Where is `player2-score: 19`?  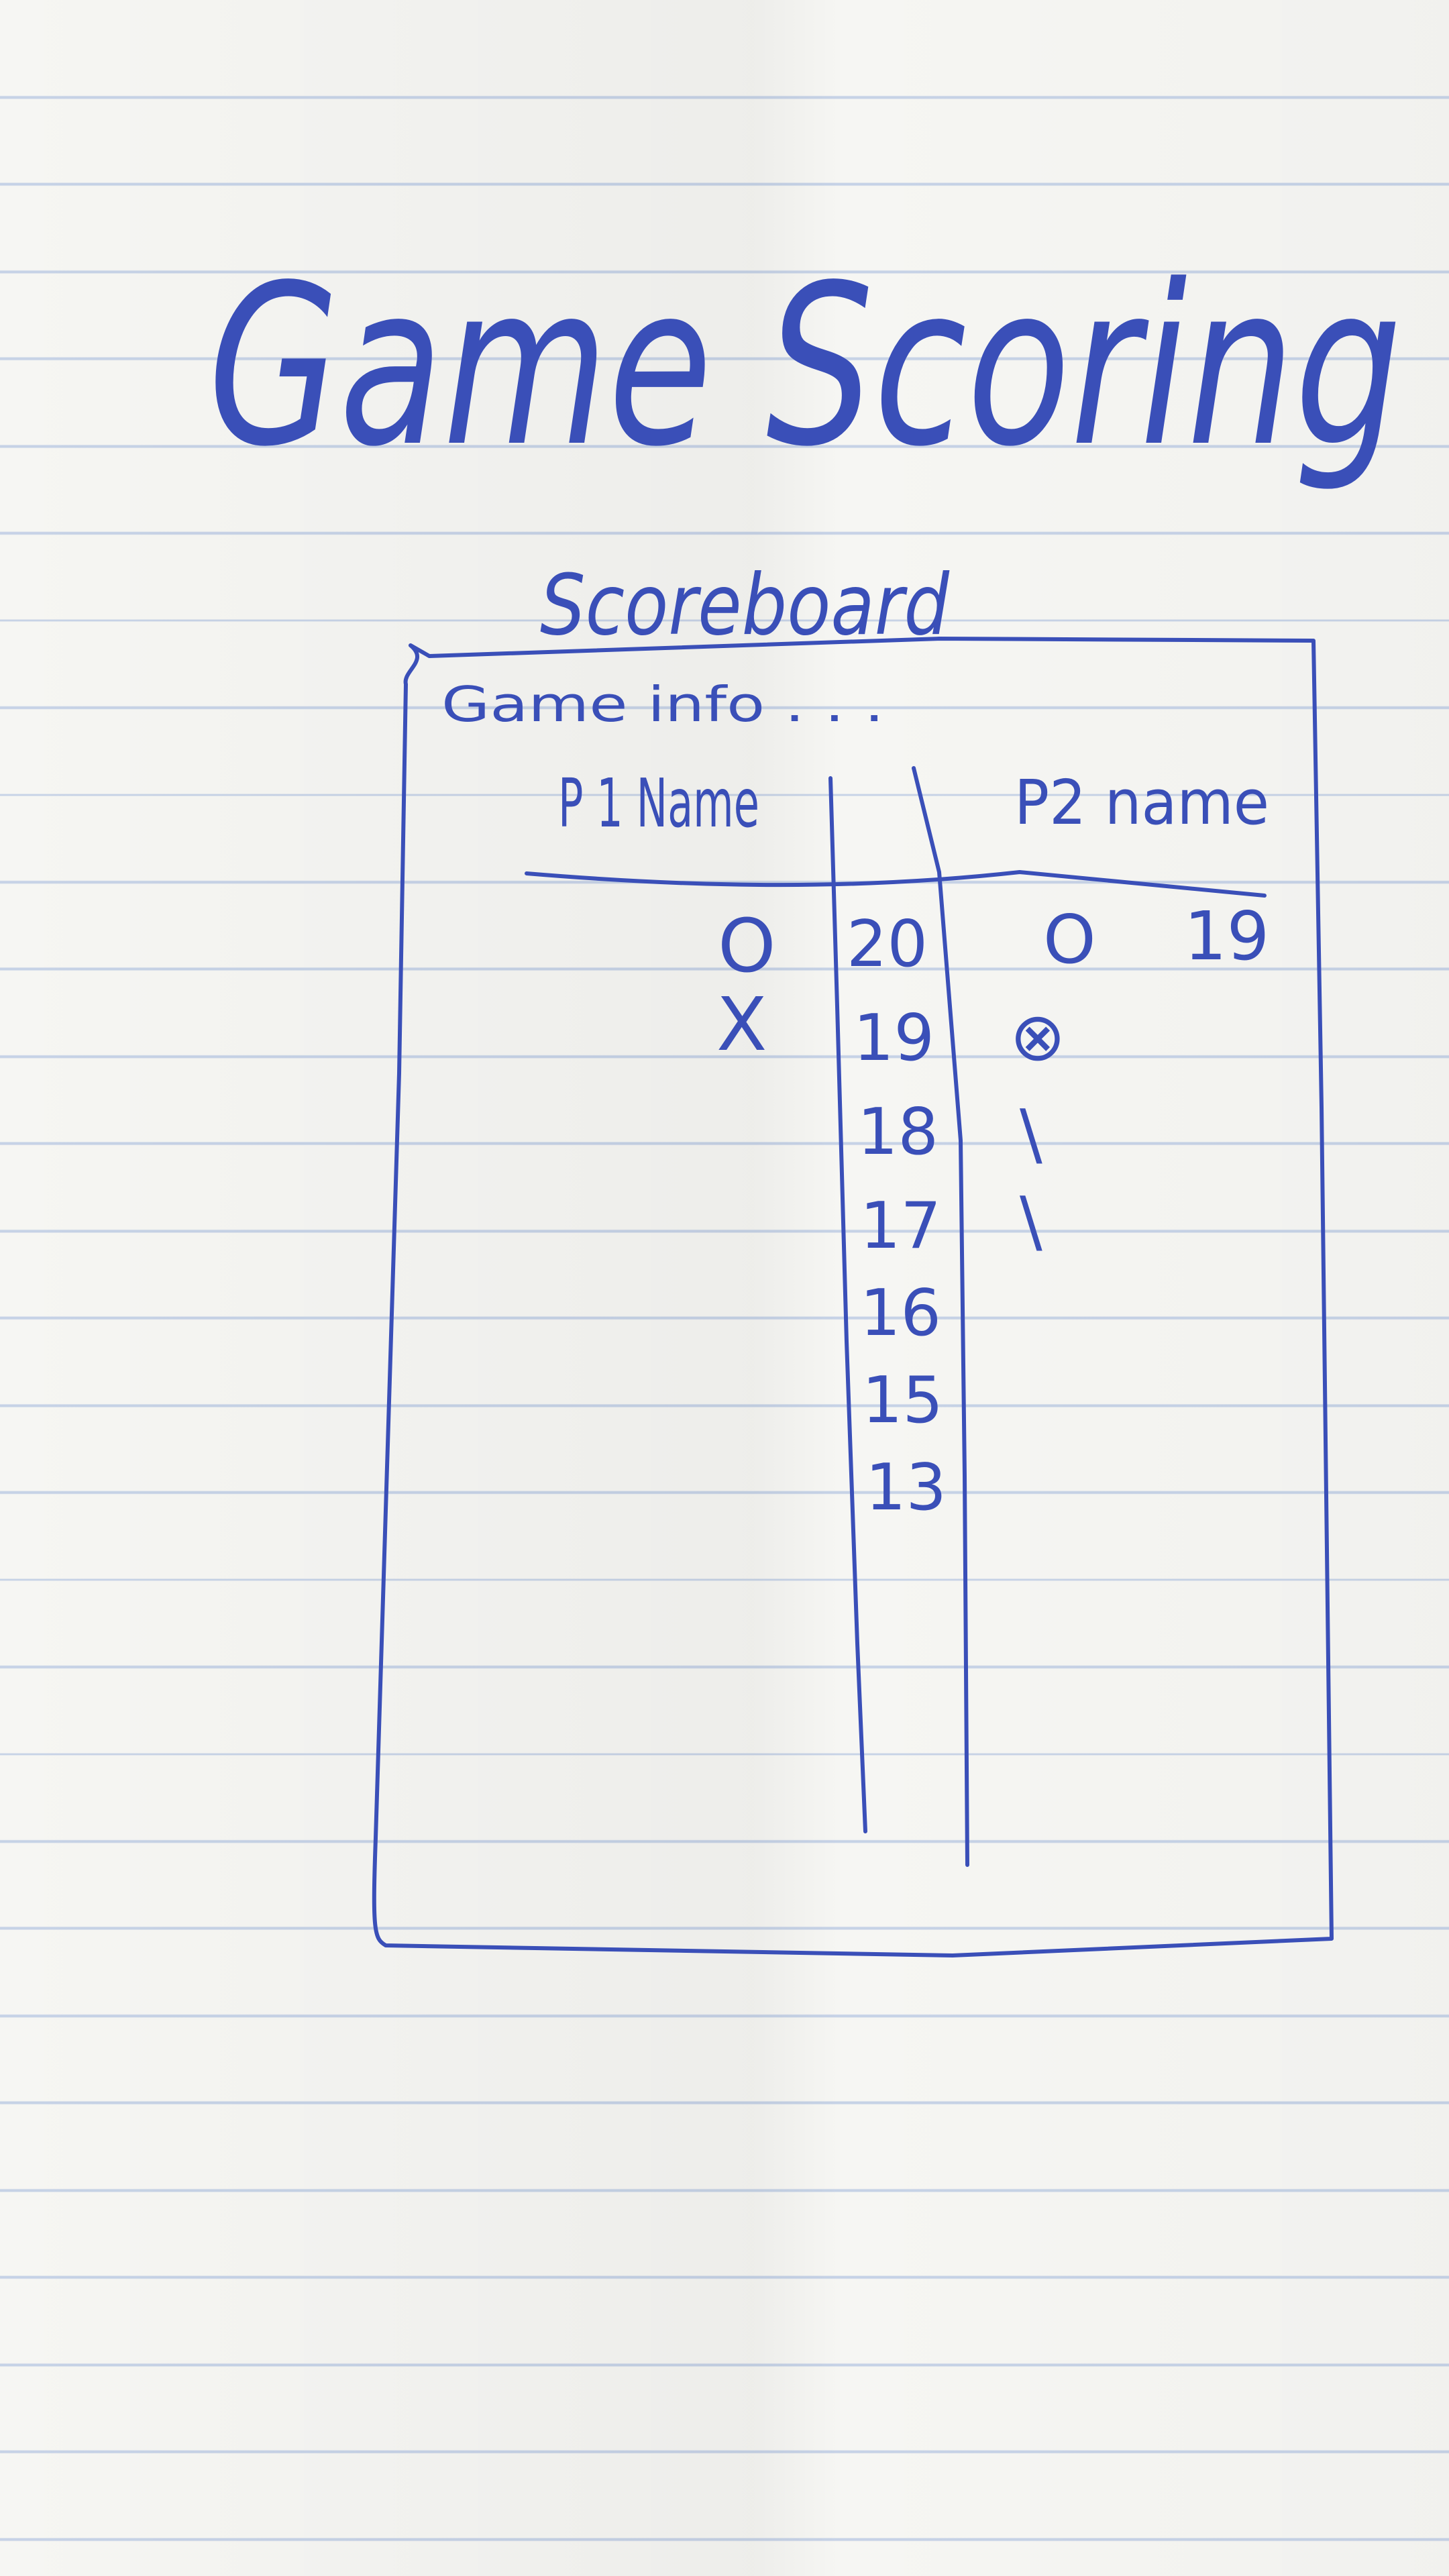
player2-score: 19 is located at coordinates (1226, 936).